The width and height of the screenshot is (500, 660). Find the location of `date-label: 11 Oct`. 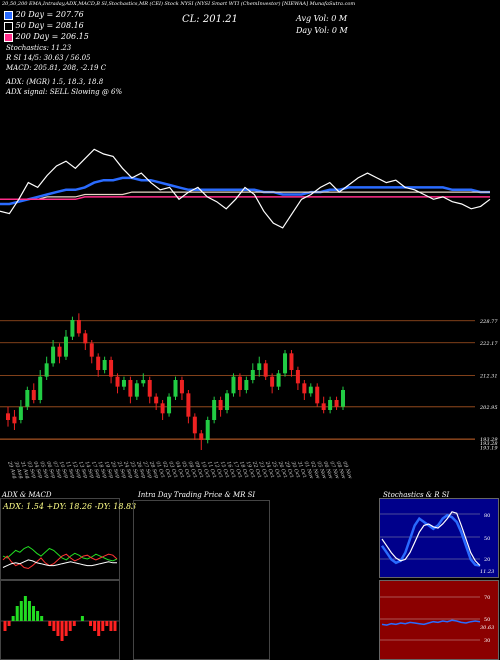

date-label: 11 Oct is located at coordinates (212, 470).